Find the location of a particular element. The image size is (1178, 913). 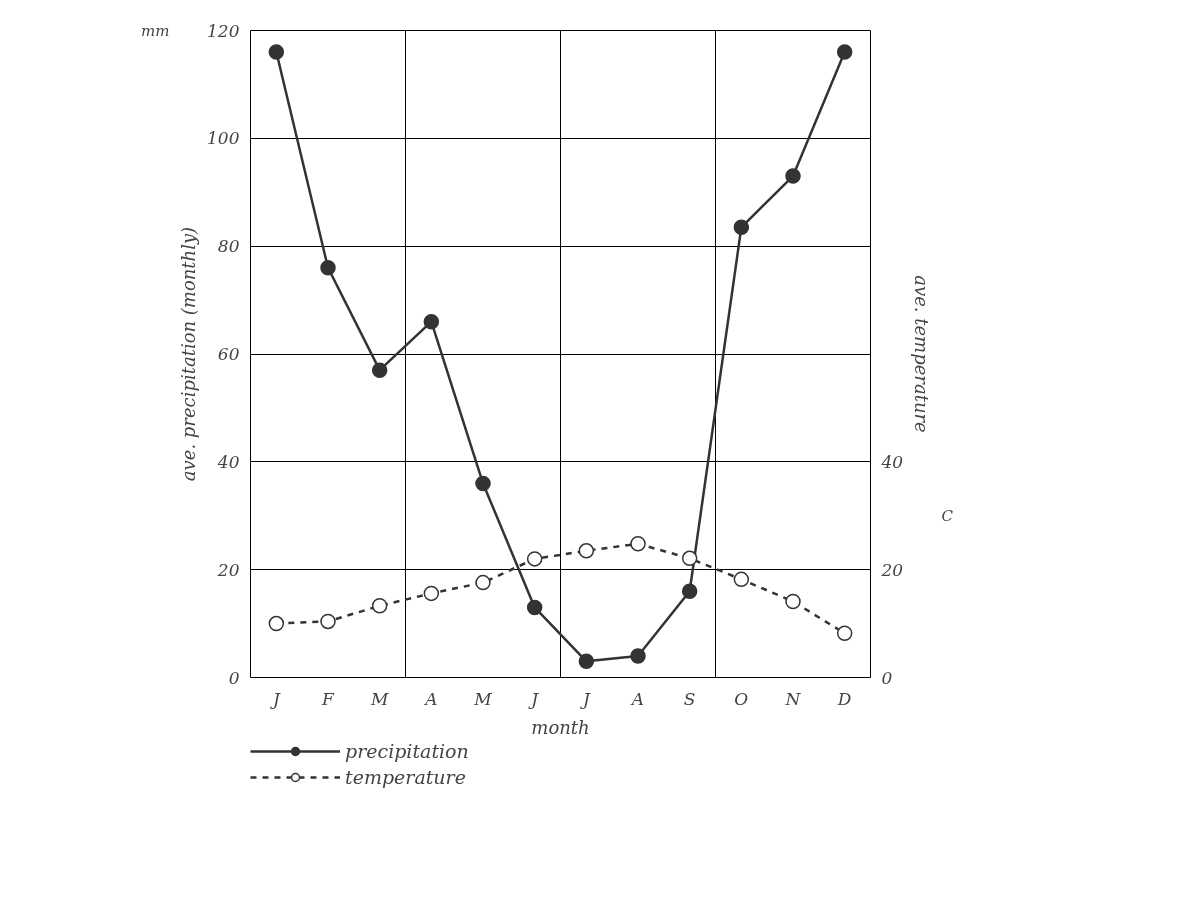

x-tick-label: S is located at coordinates (689, 698).